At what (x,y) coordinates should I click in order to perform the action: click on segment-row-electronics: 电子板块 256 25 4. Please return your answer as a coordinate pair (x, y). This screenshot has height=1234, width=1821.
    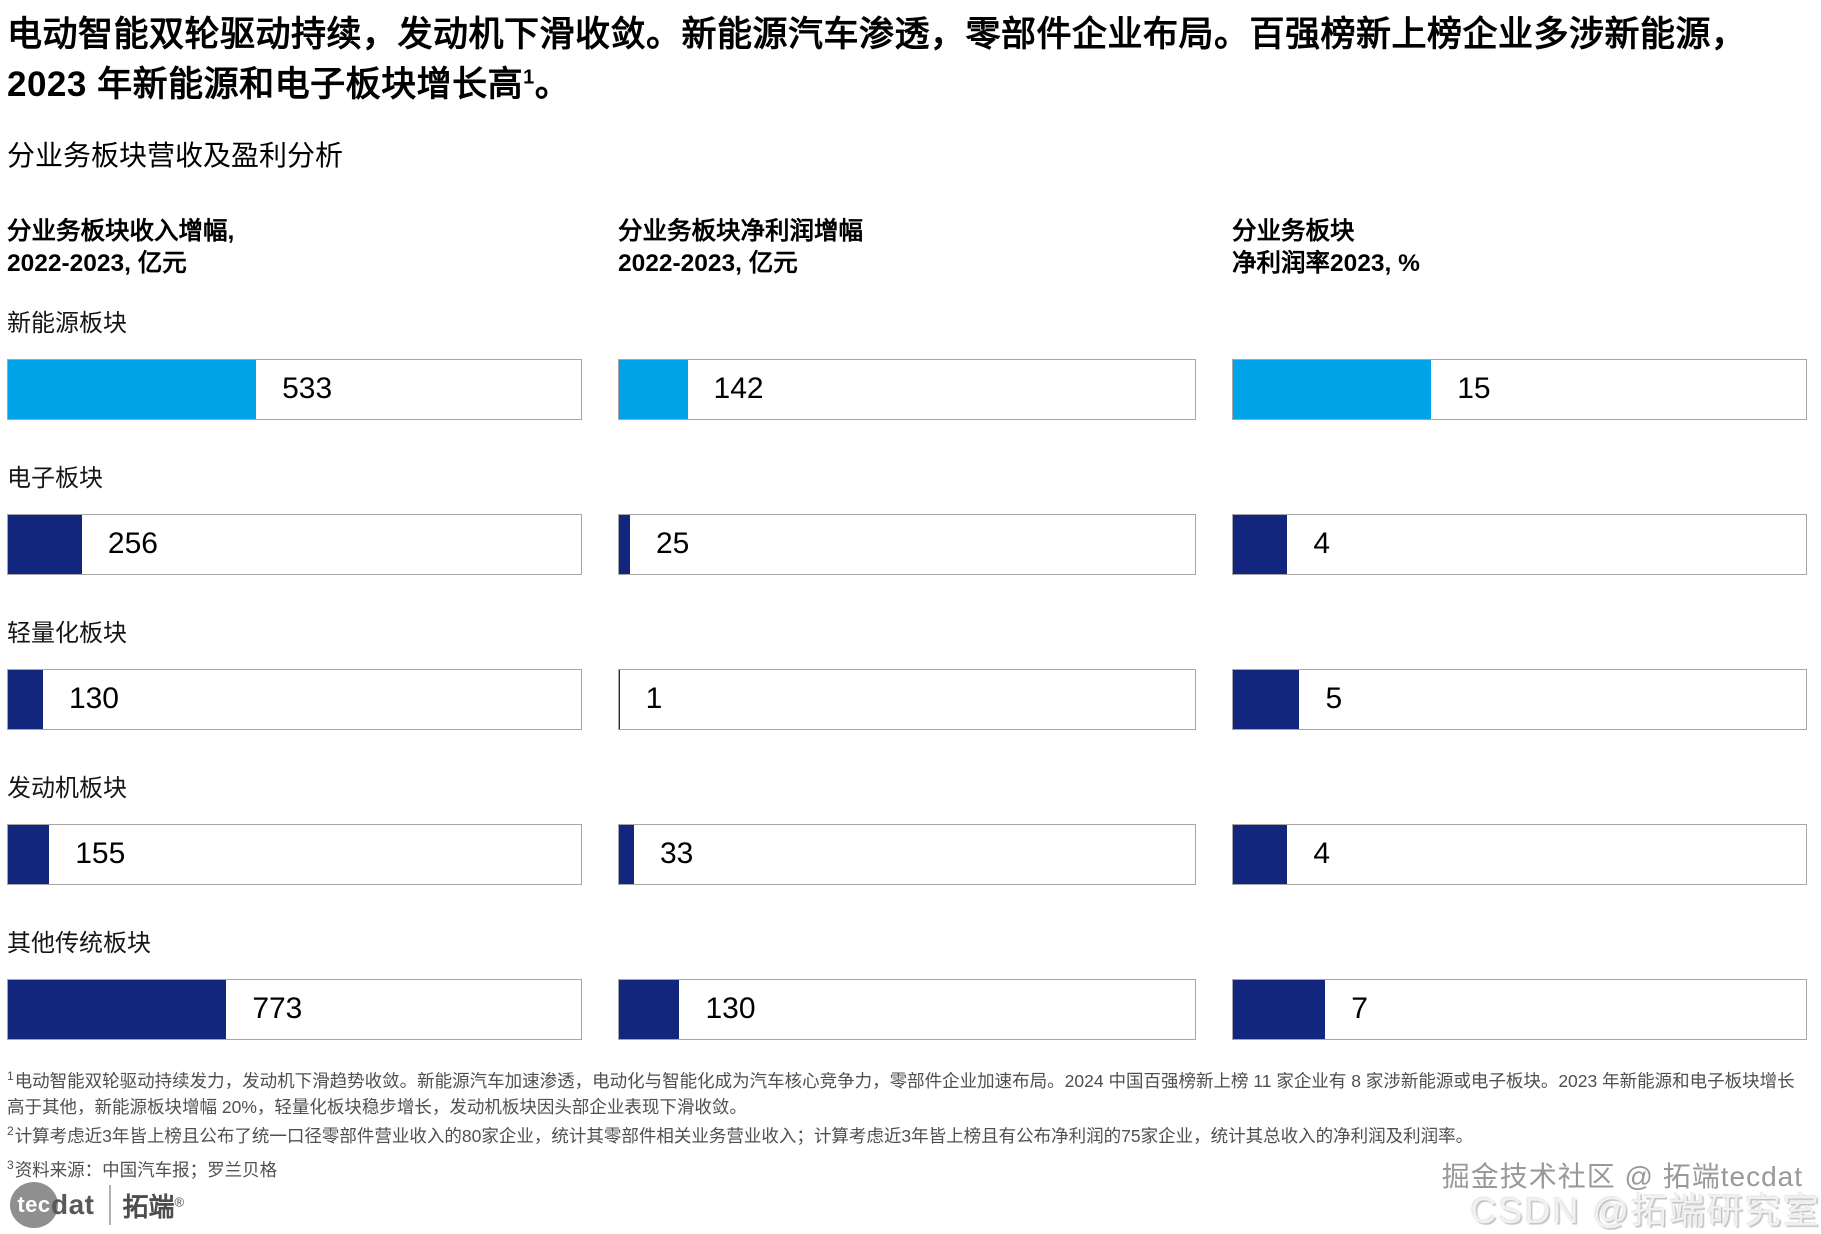
    Looking at the image, I should click on (907, 516).